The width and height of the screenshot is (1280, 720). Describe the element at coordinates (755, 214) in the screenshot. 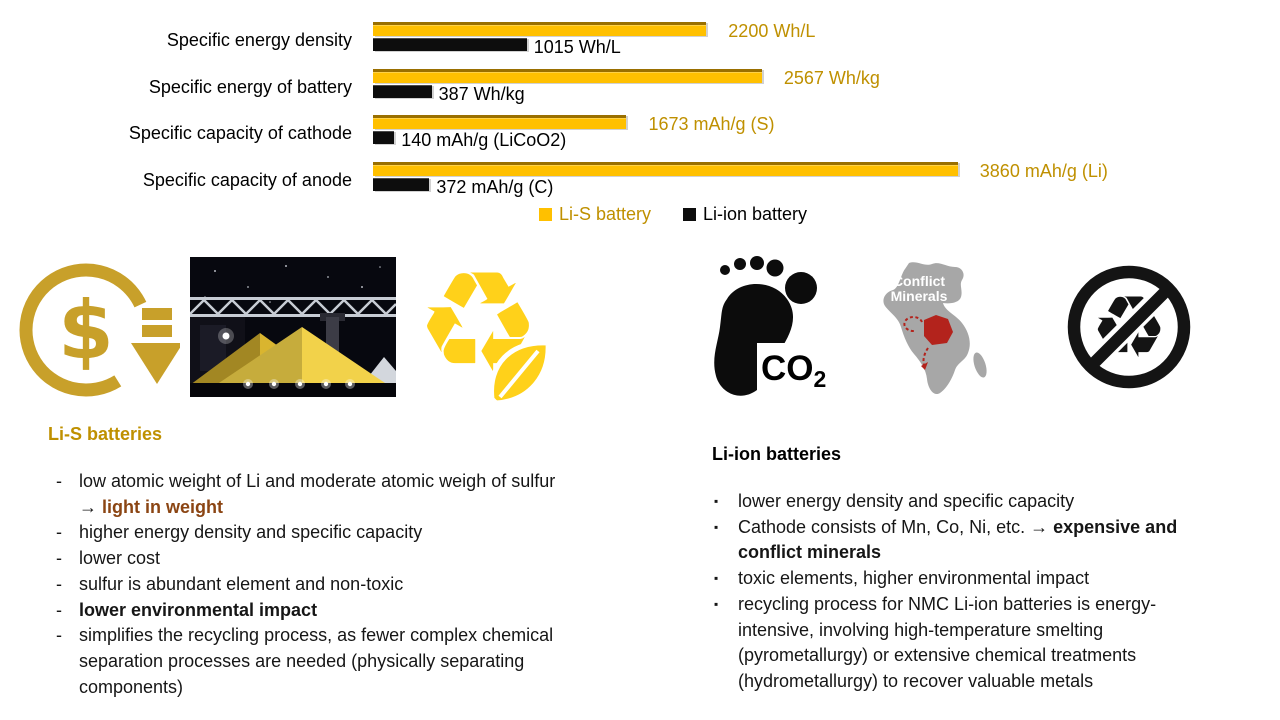

I see `legend-label-liion: Li-ion battery` at that location.